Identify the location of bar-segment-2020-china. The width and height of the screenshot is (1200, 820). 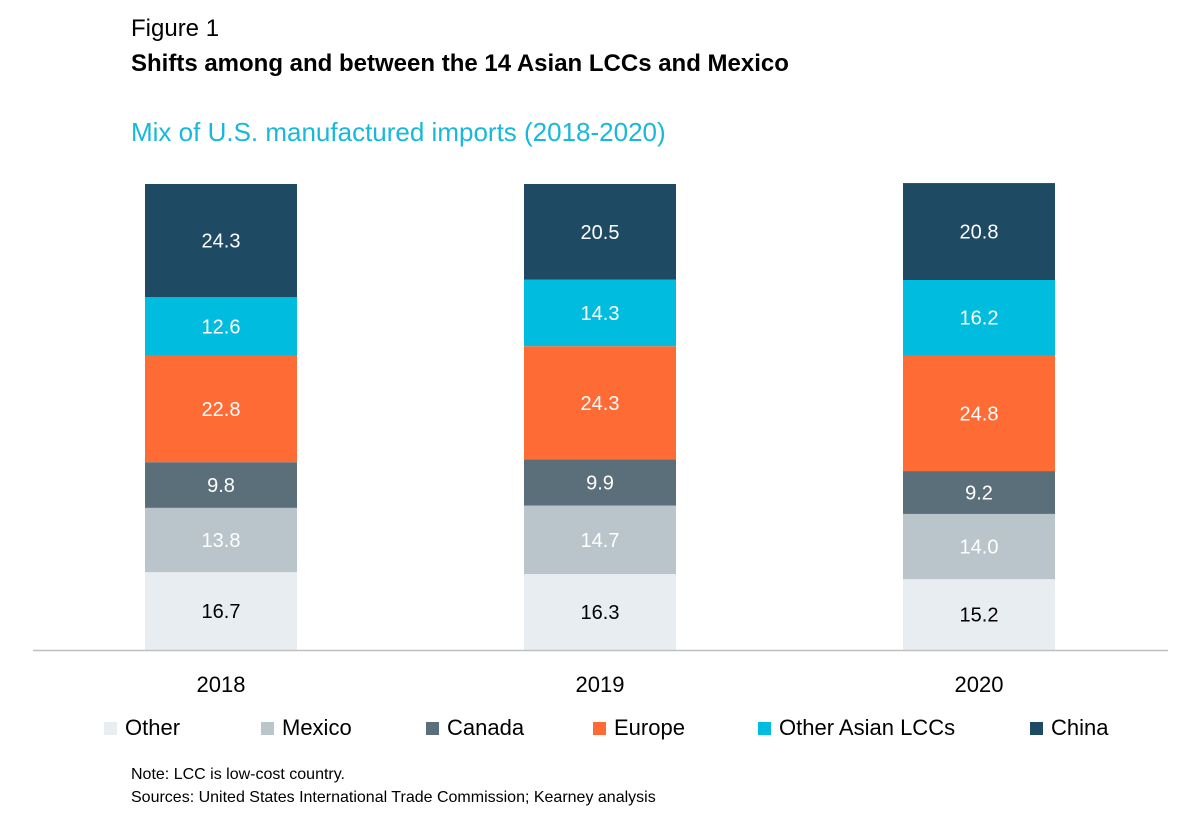
(979, 231).